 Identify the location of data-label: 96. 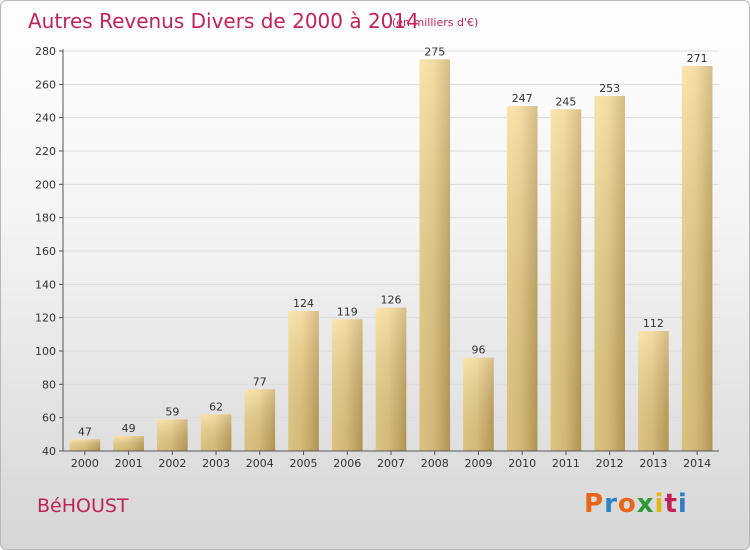
(478, 350).